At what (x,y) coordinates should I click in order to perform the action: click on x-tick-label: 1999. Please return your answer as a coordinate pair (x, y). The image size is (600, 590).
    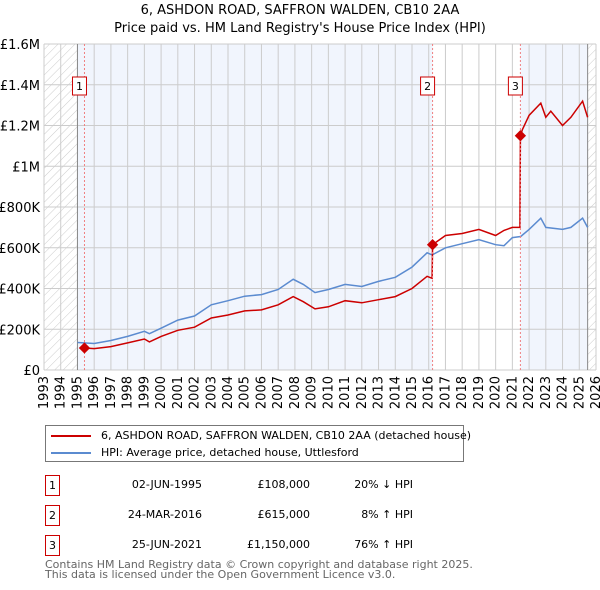
    Looking at the image, I should click on (144, 392).